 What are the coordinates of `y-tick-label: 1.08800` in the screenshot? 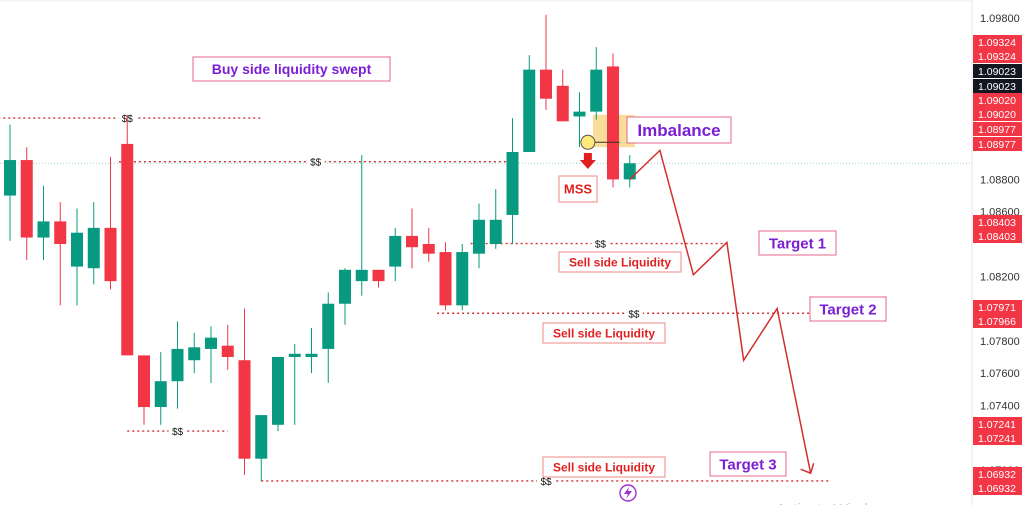 It's located at (1000, 180).